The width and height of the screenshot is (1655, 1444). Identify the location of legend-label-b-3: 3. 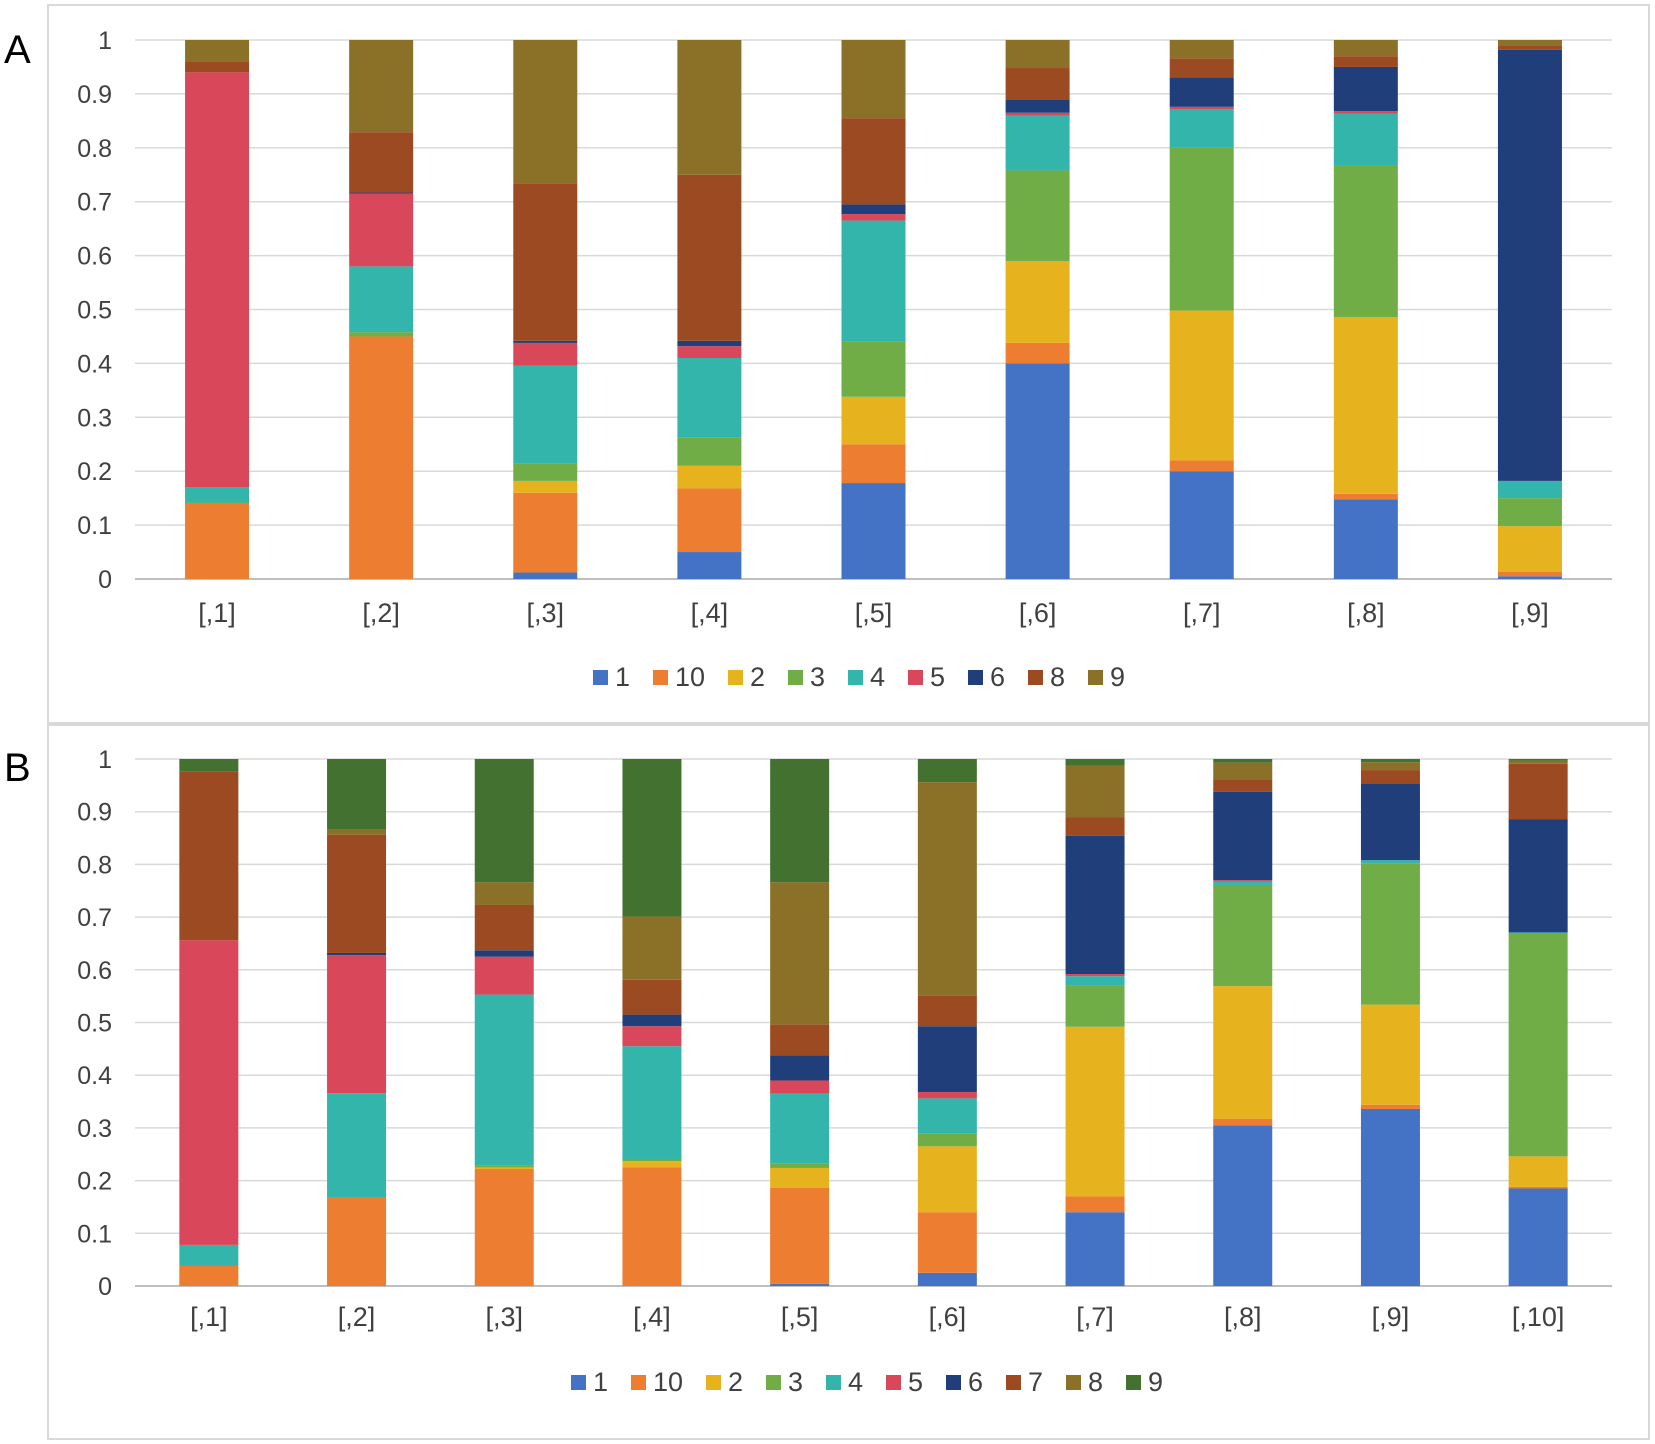
(795, 1382).